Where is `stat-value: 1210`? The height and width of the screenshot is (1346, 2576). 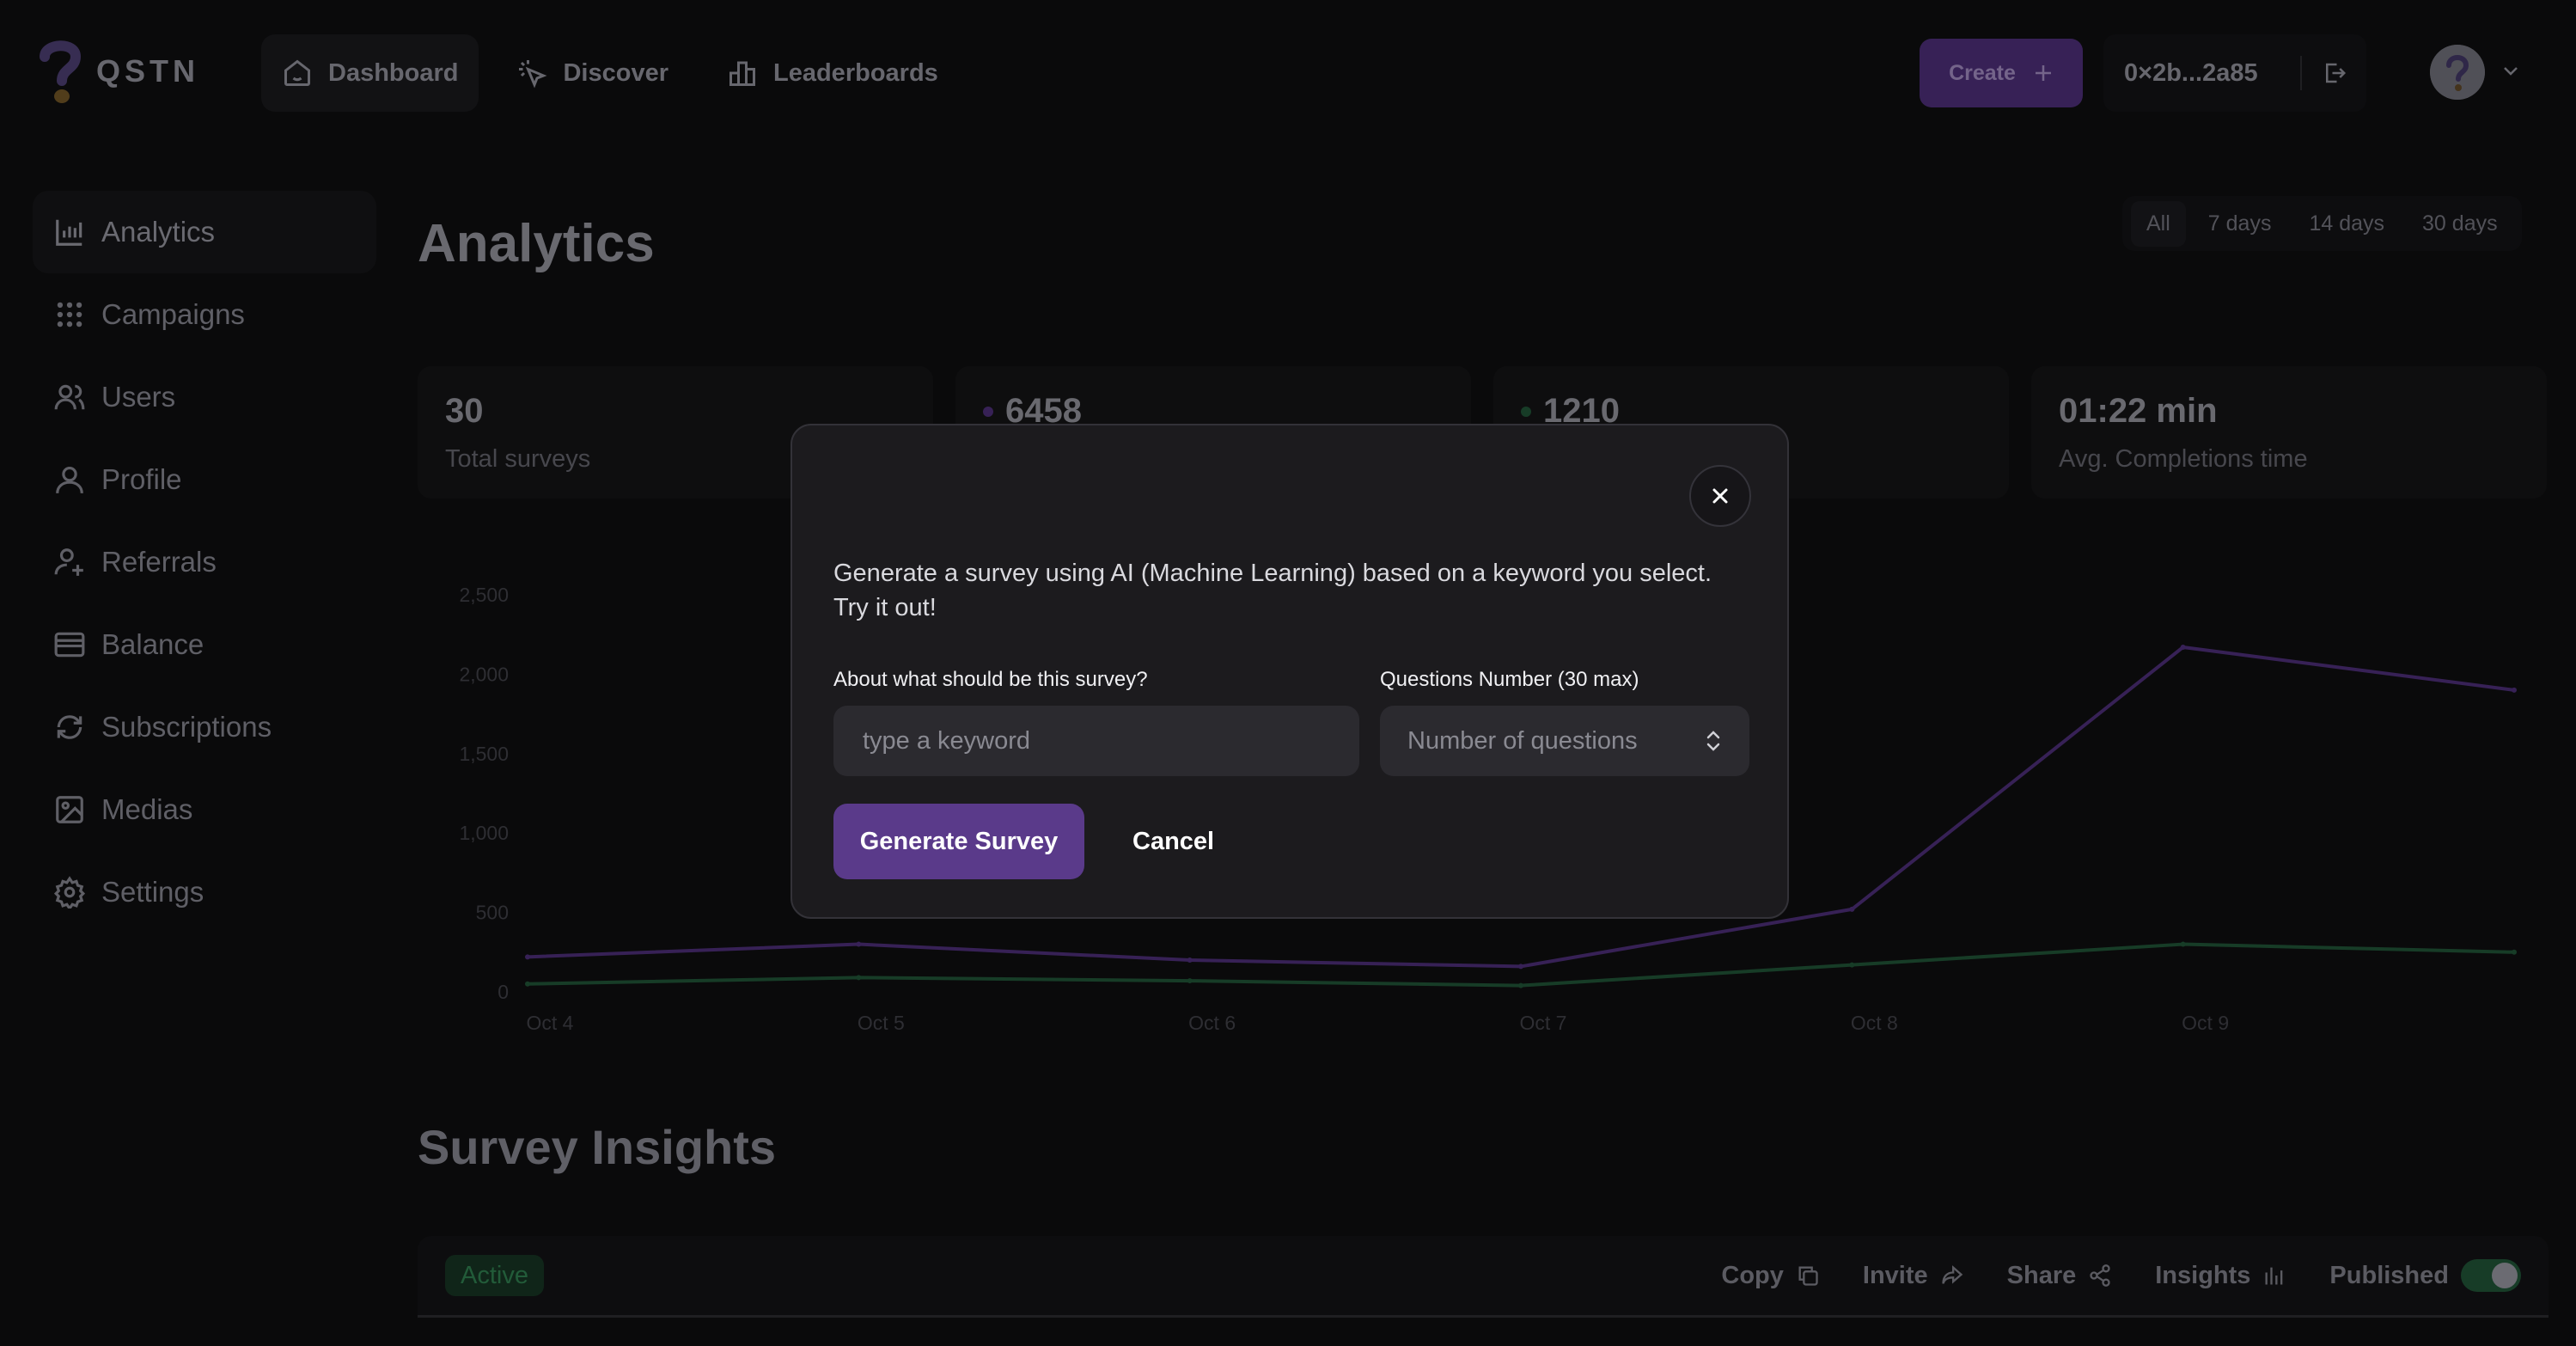
stat-value: 1210 is located at coordinates (1581, 411).